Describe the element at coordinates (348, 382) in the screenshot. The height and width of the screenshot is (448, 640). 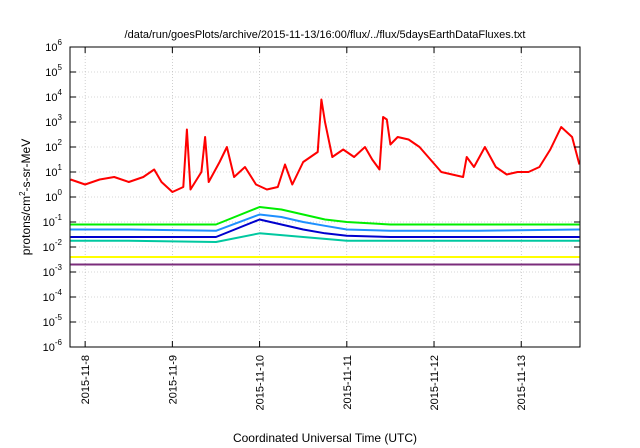
I see `x-tick-label: 2015-11-11` at that location.